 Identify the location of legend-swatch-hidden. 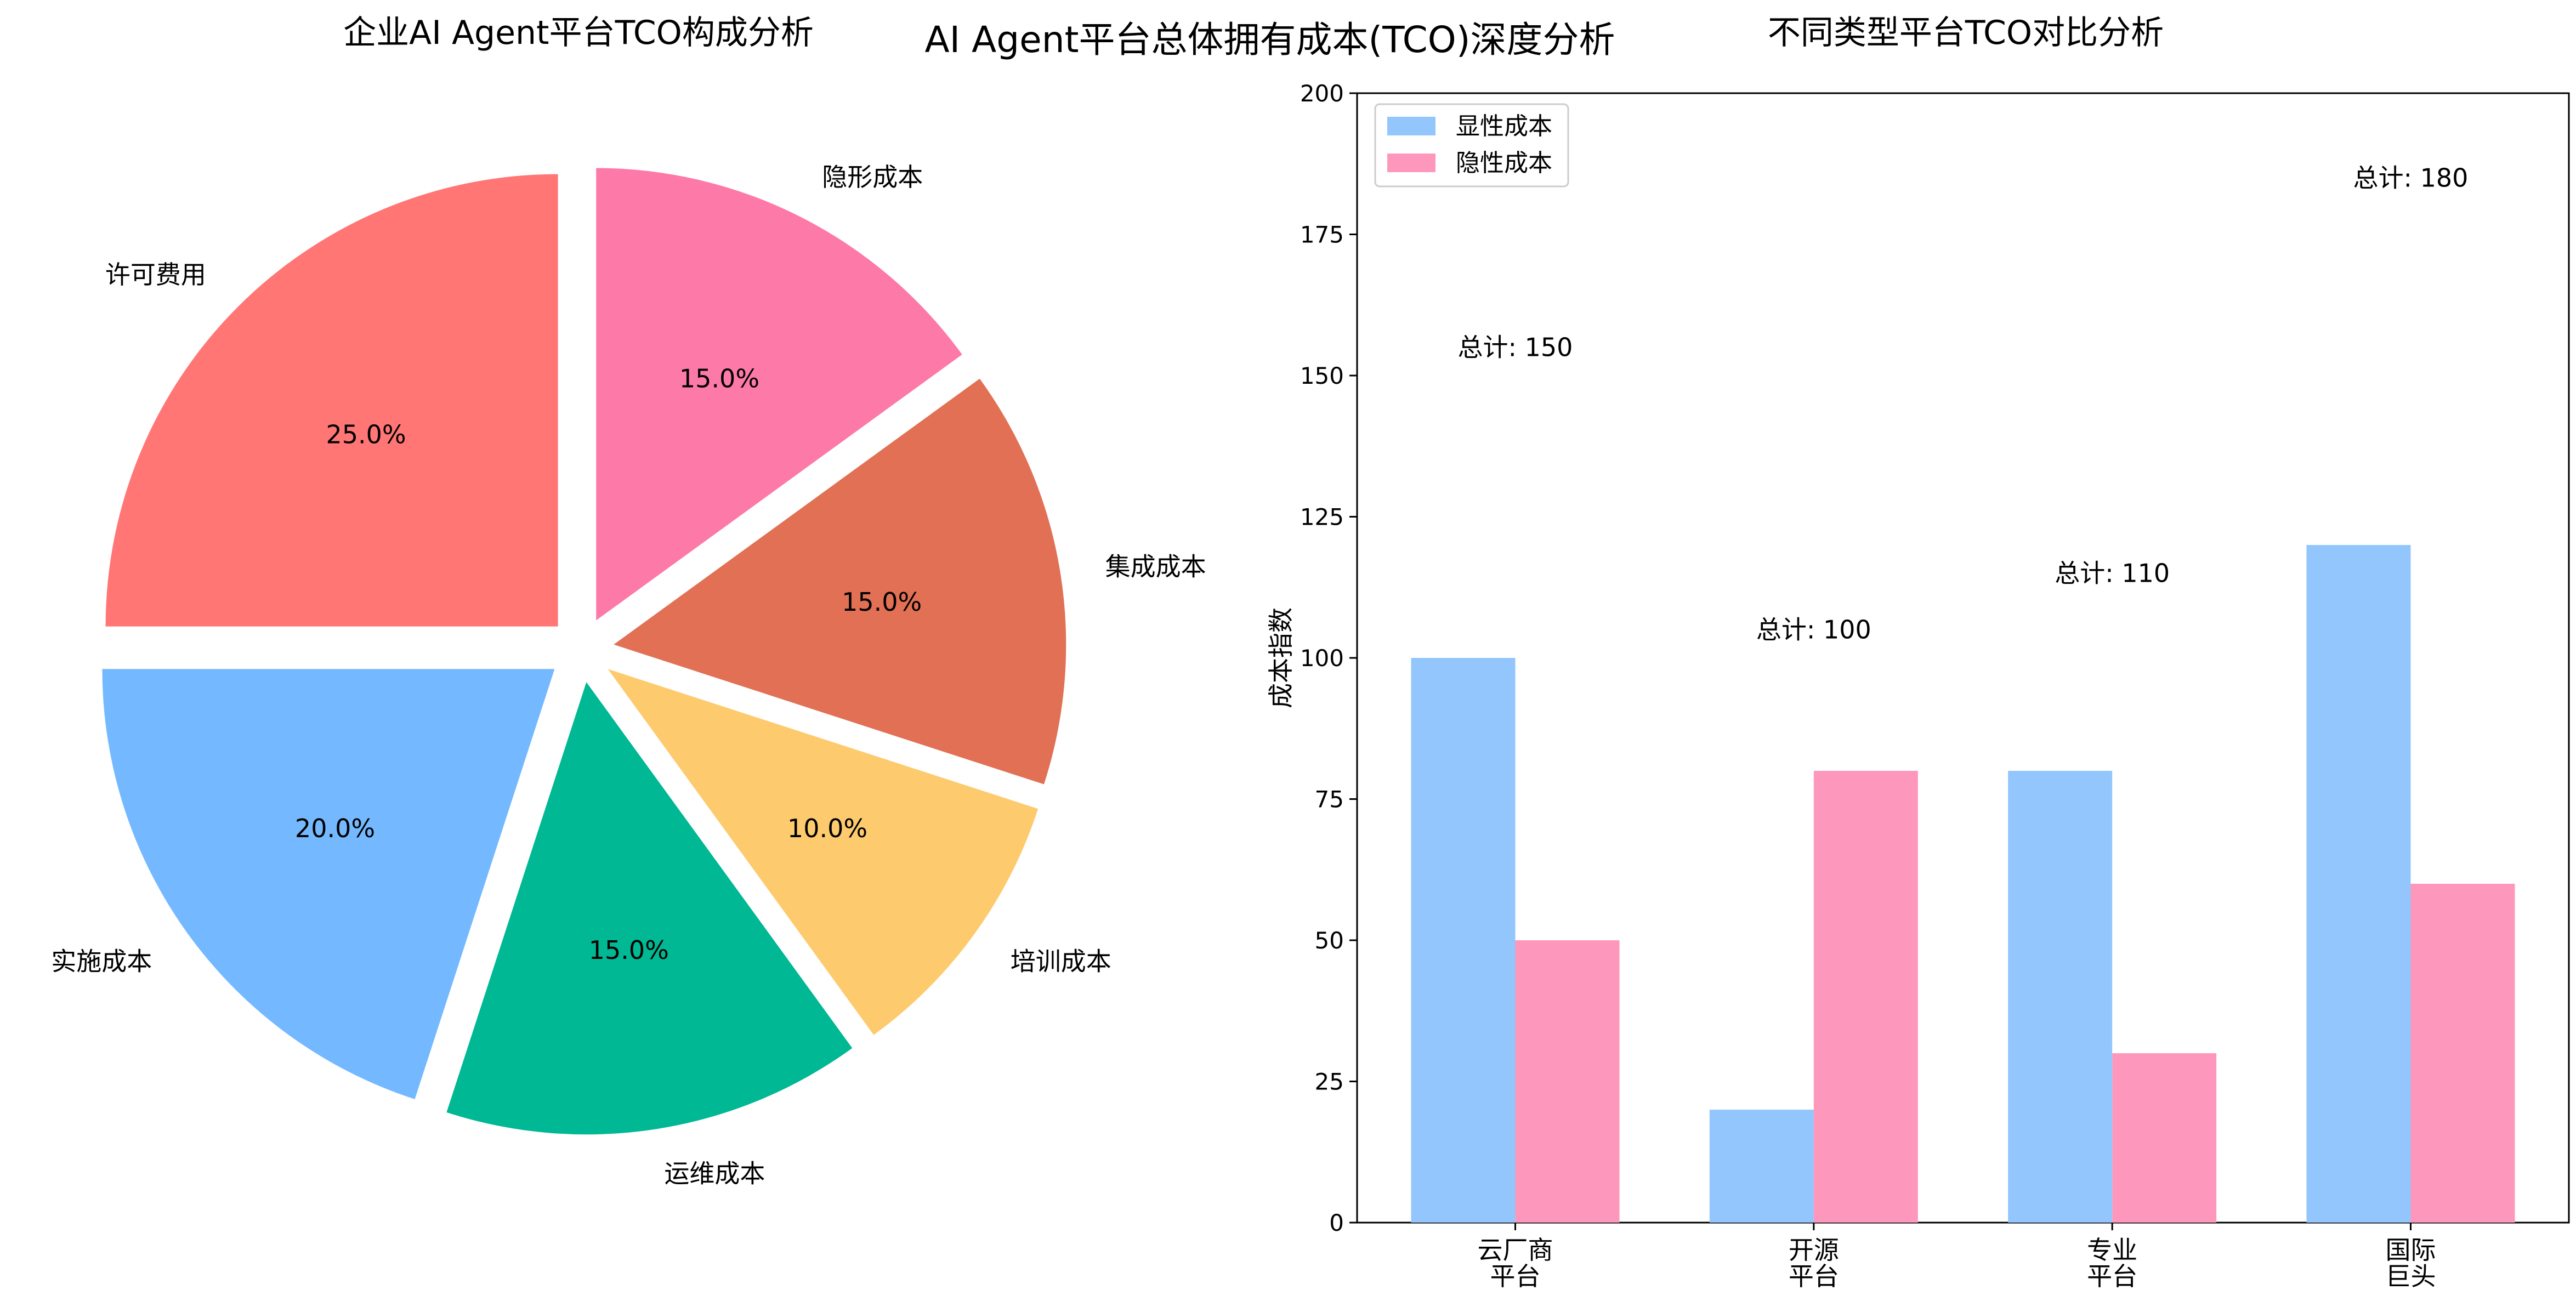
(1411, 163).